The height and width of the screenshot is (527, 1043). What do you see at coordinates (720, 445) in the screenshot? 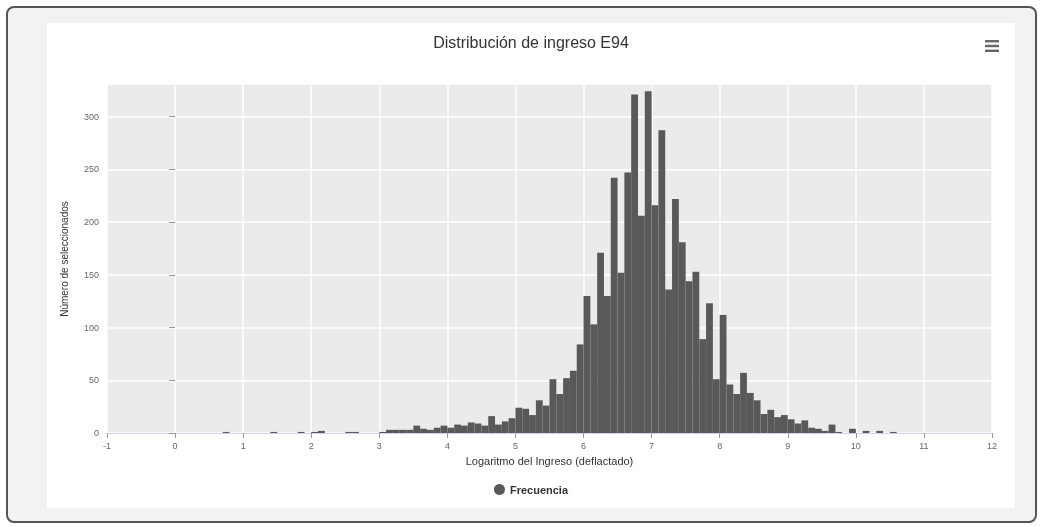
I see `x-tick-label: 8` at bounding box center [720, 445].